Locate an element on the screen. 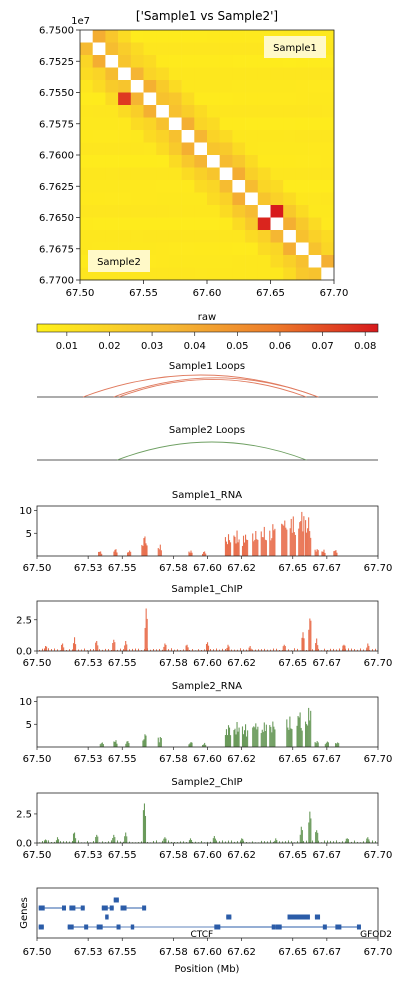 The image size is (404, 986). colorbar-label: raw is located at coordinates (207, 317).